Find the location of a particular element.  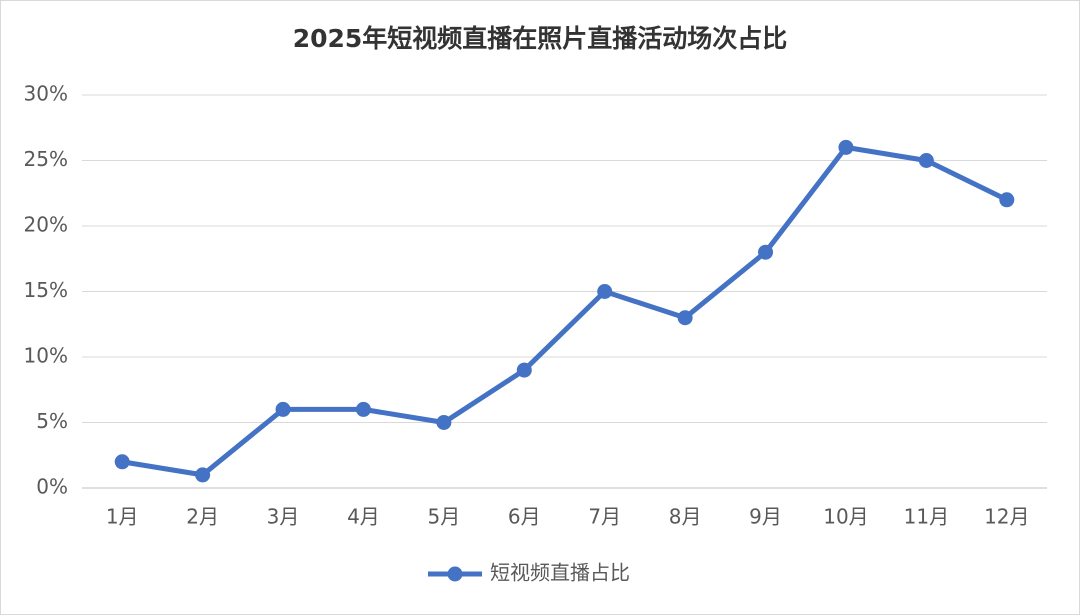

y-tick-label: 30% is located at coordinates (46, 94).